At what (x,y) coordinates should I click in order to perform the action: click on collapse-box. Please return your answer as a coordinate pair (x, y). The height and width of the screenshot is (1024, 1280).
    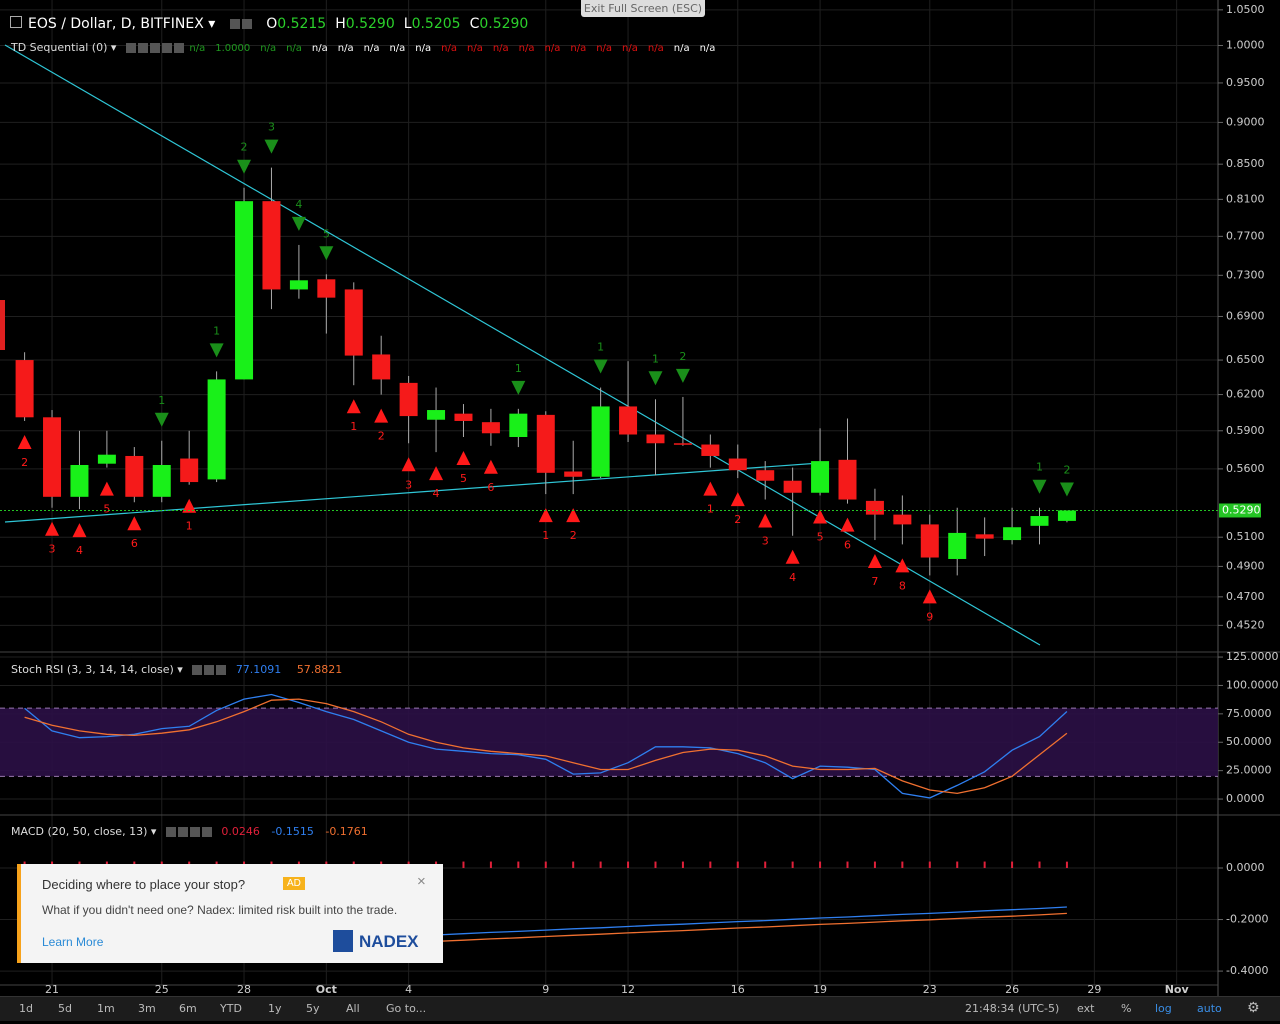
    Looking at the image, I should click on (16, 22).